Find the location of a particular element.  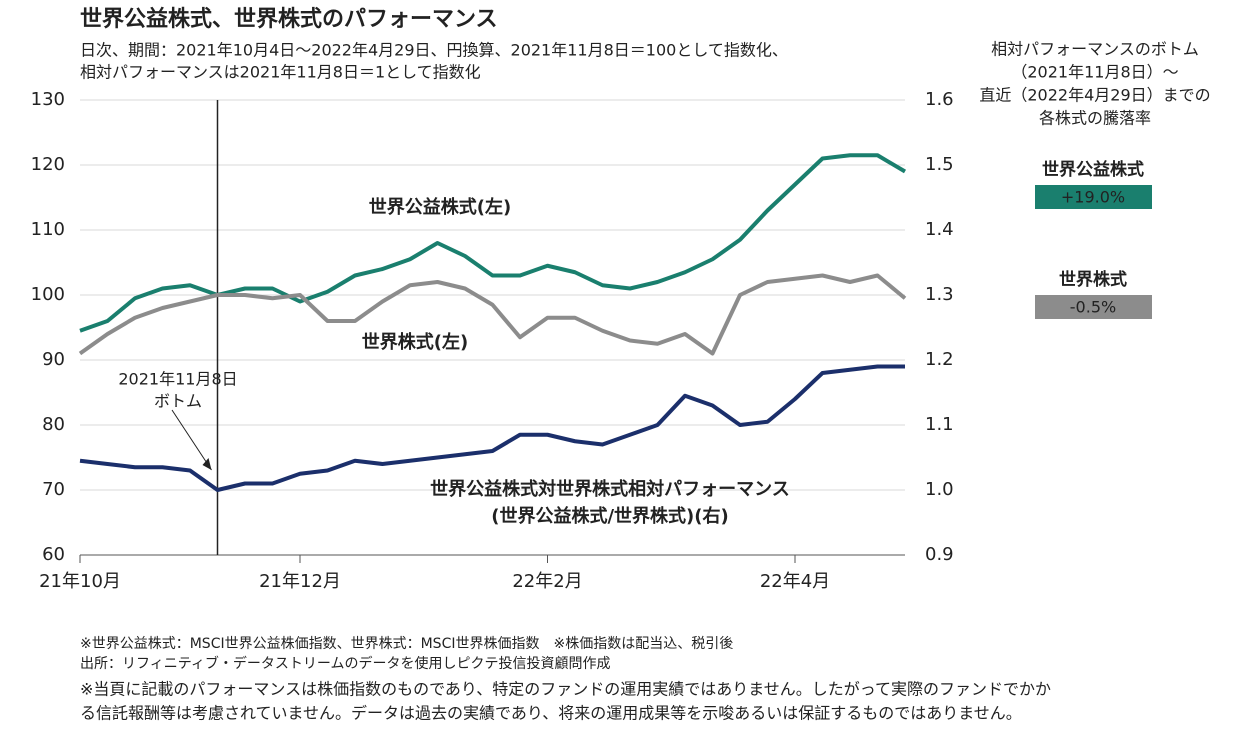

series-label: 世界株式(左) is located at coordinates (415, 342).